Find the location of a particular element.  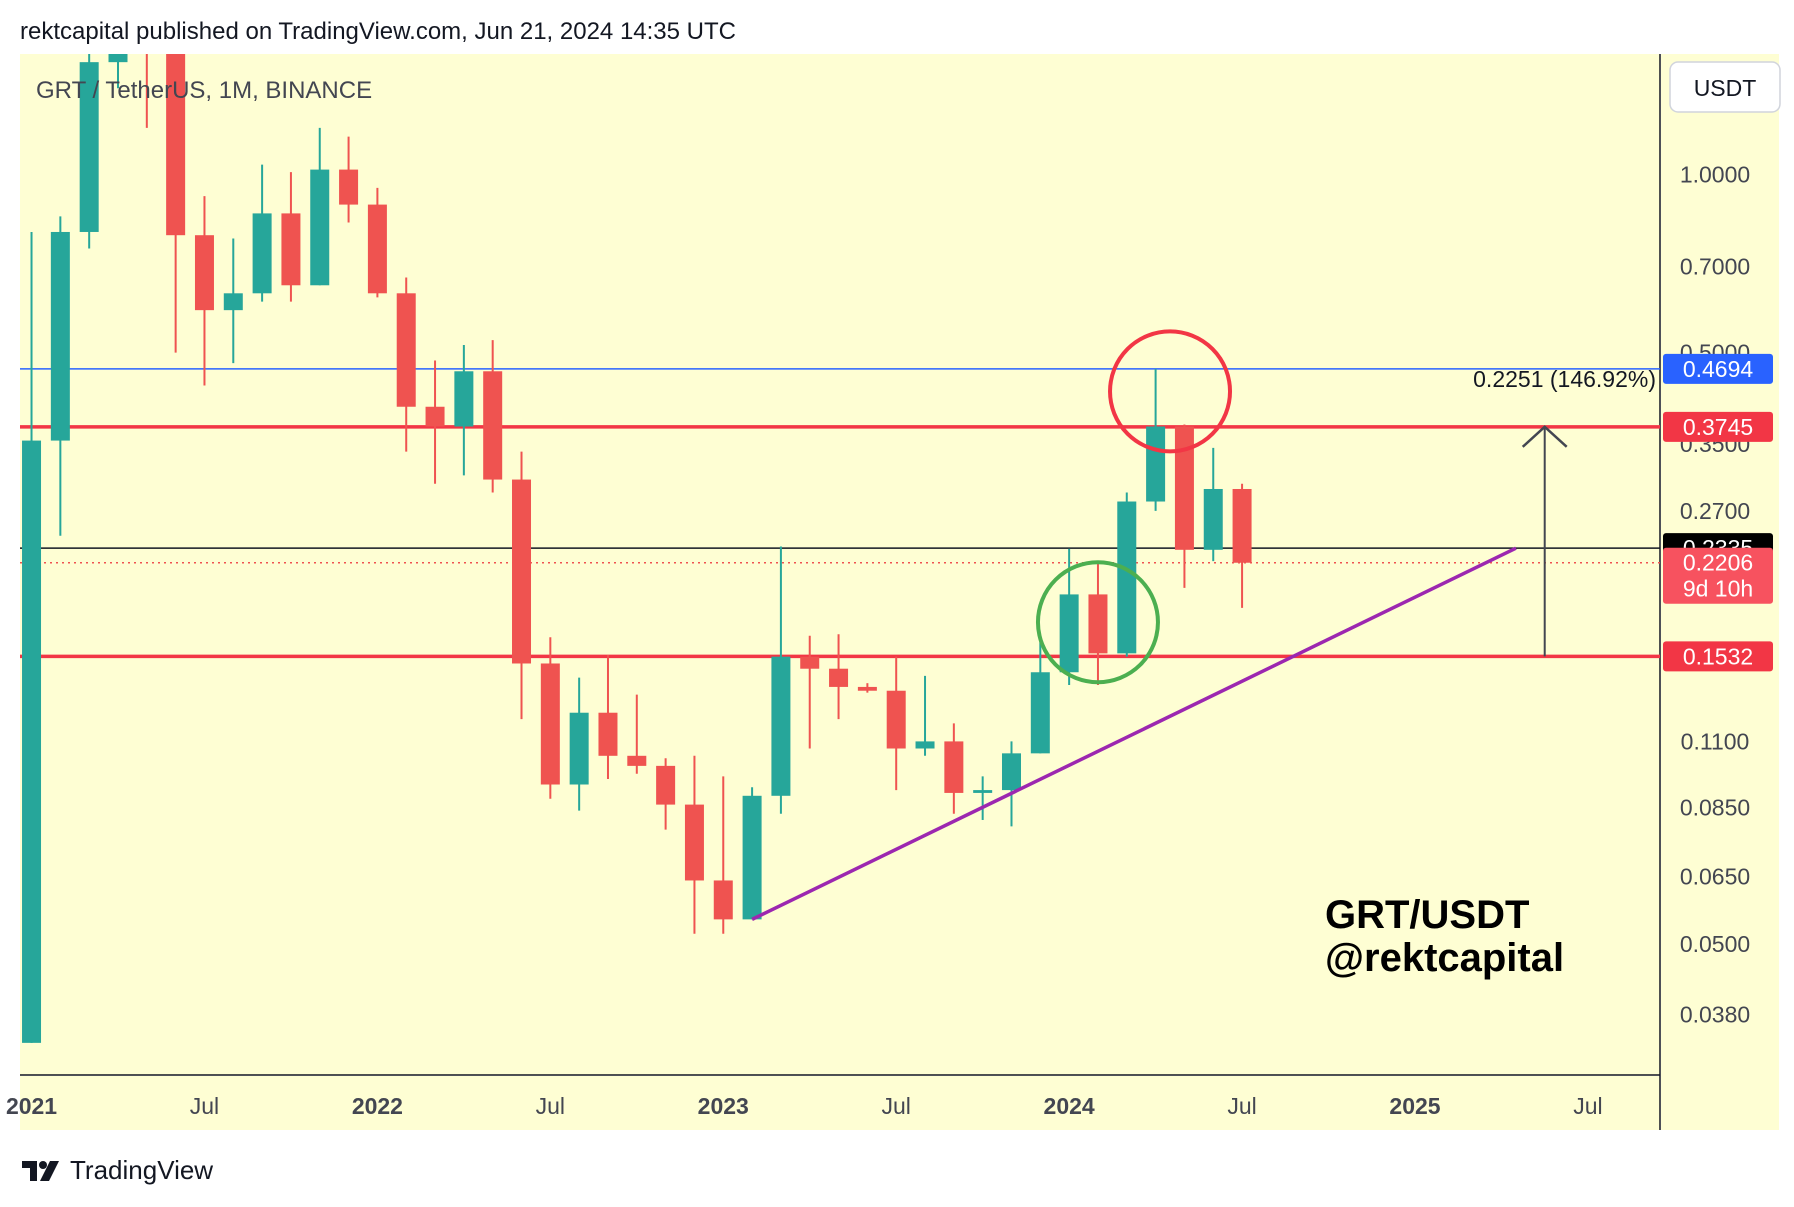

high-level-price-box is located at coordinates (1718, 368).